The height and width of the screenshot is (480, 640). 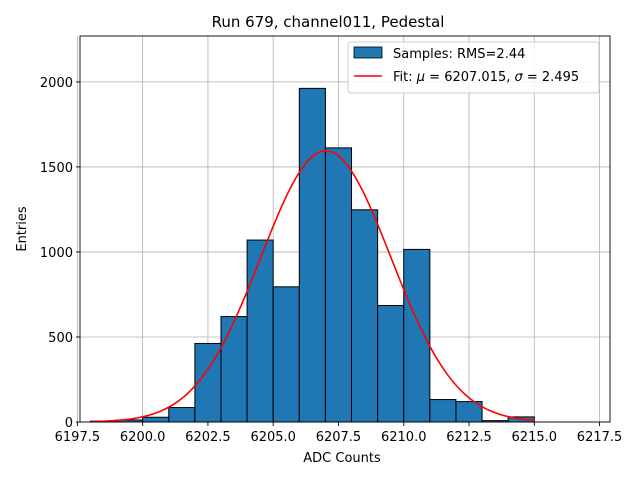 What do you see at coordinates (420, 77) in the screenshot?
I see `legend-fit-mu-symbol: μ` at bounding box center [420, 77].